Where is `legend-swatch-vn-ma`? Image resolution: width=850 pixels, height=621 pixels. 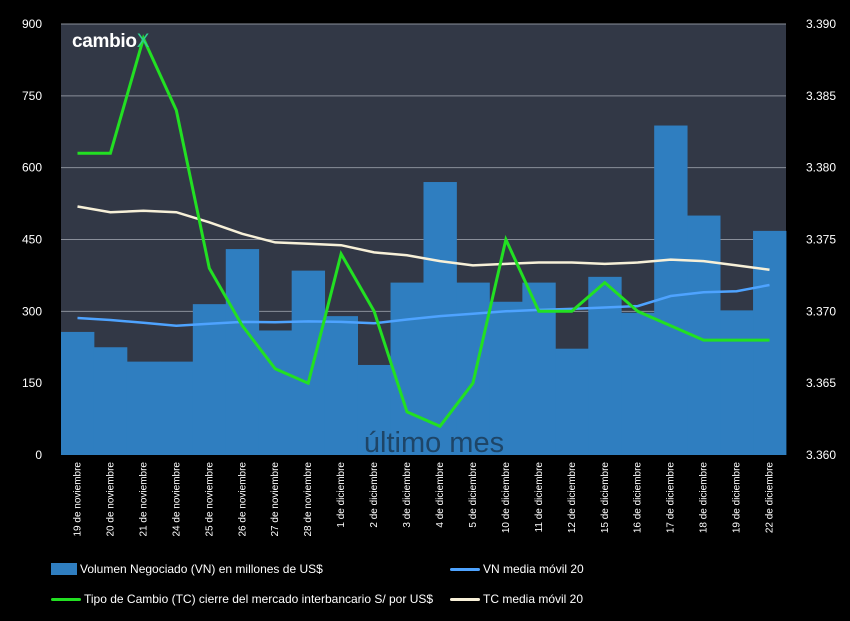
legend-swatch-vn-ma is located at coordinates (465, 569).